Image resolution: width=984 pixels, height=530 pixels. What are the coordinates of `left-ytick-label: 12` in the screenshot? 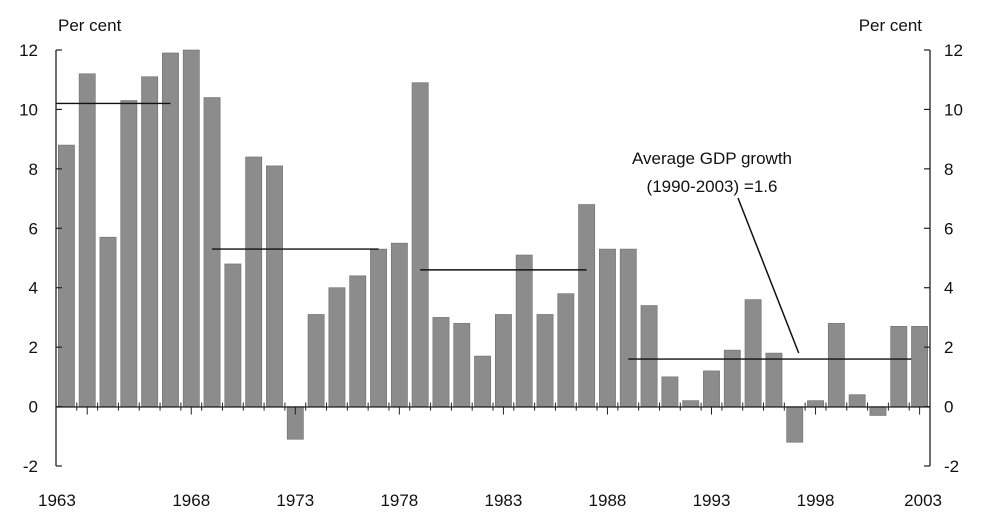 It's located at (28, 50).